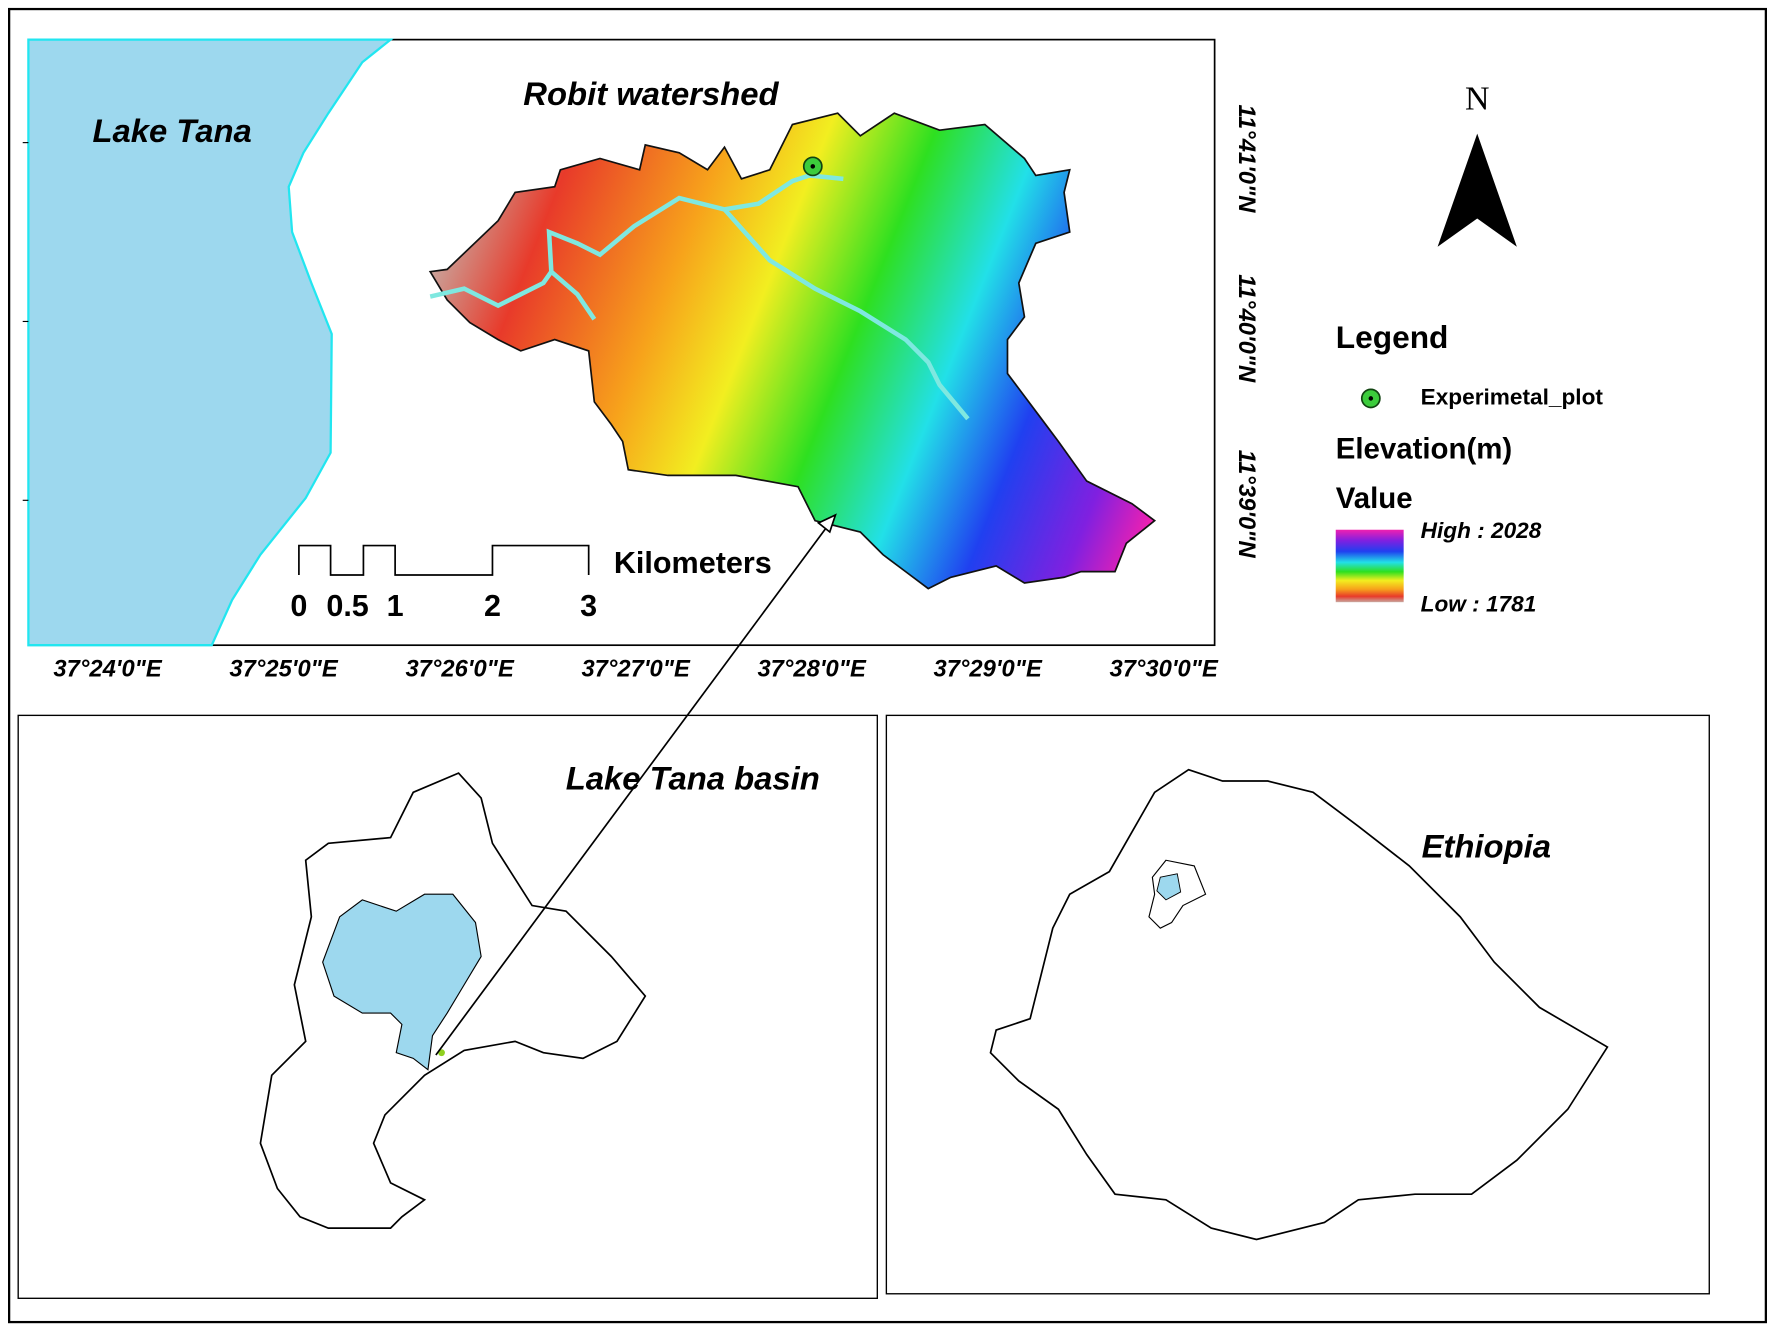 The height and width of the screenshot is (1330, 1775). Describe the element at coordinates (988, 668) in the screenshot. I see `longitude-label: 37°29'0"E` at that location.